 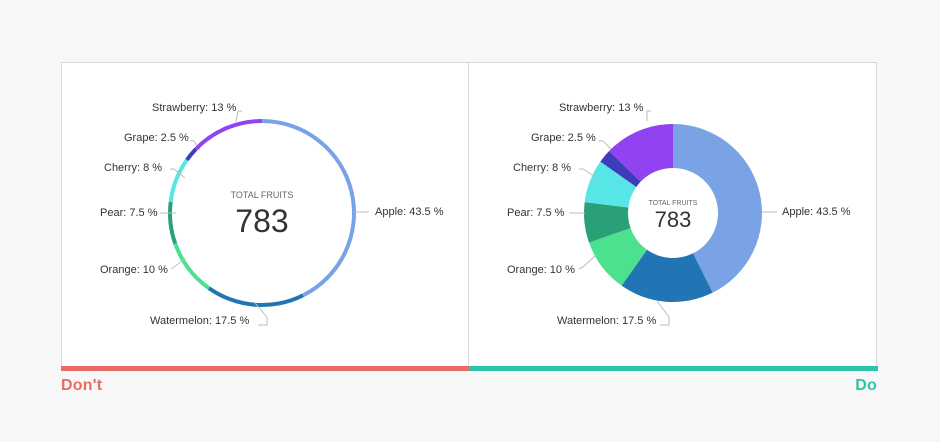 What do you see at coordinates (265, 368) in the screenshot?
I see `dont-indicator-bar` at bounding box center [265, 368].